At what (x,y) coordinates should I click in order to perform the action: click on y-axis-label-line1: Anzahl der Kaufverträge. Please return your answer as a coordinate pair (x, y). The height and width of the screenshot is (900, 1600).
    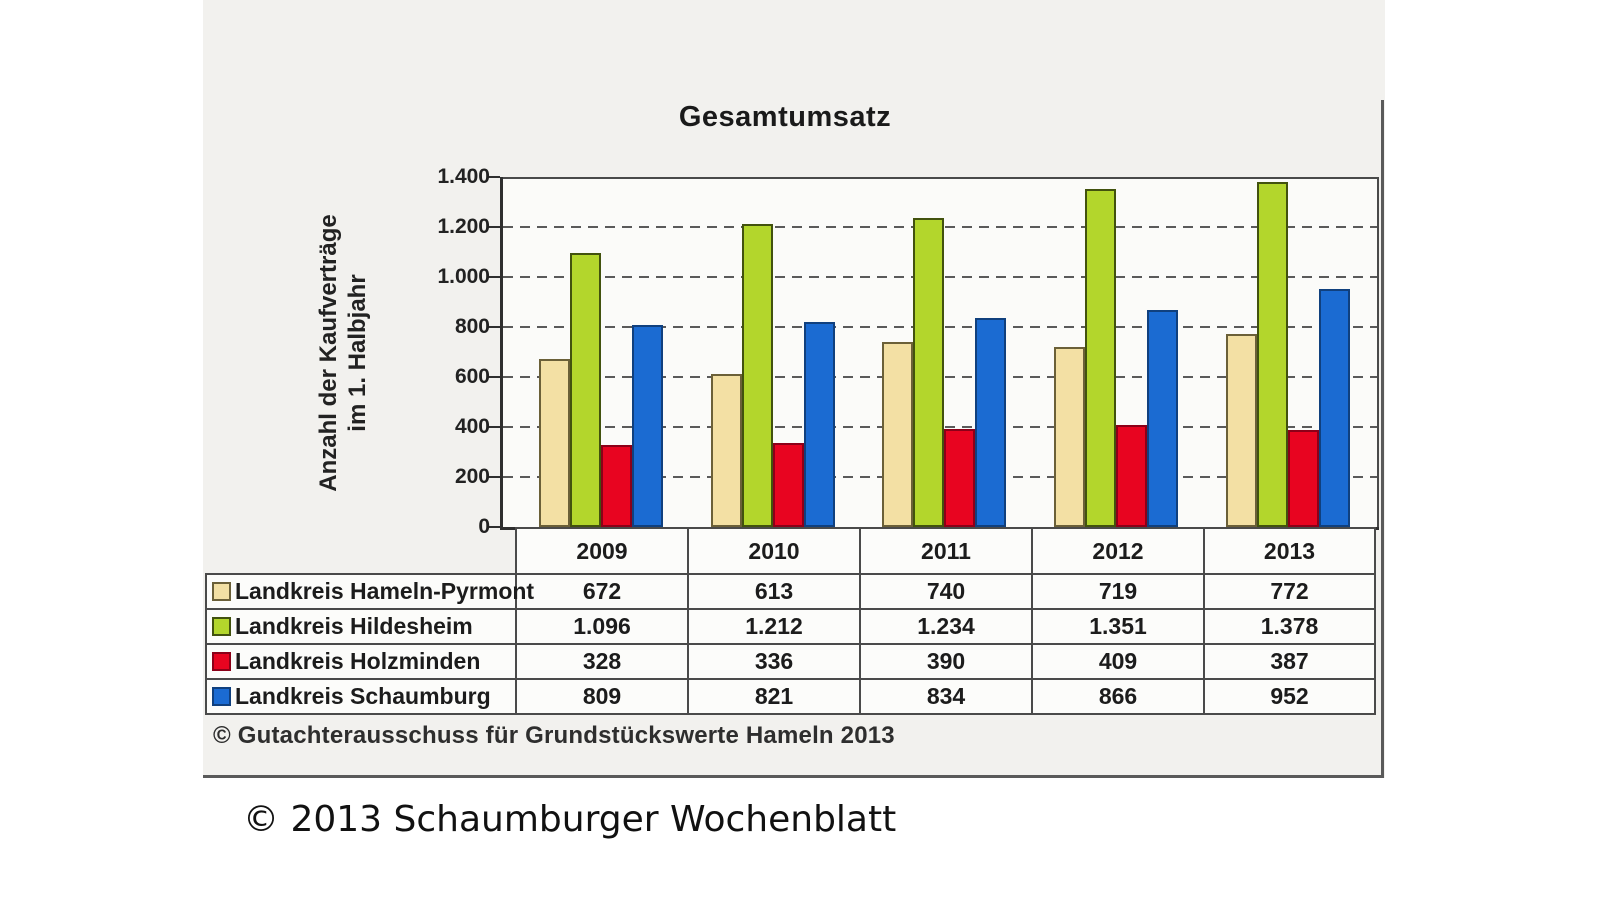
    Looking at the image, I should click on (328, 353).